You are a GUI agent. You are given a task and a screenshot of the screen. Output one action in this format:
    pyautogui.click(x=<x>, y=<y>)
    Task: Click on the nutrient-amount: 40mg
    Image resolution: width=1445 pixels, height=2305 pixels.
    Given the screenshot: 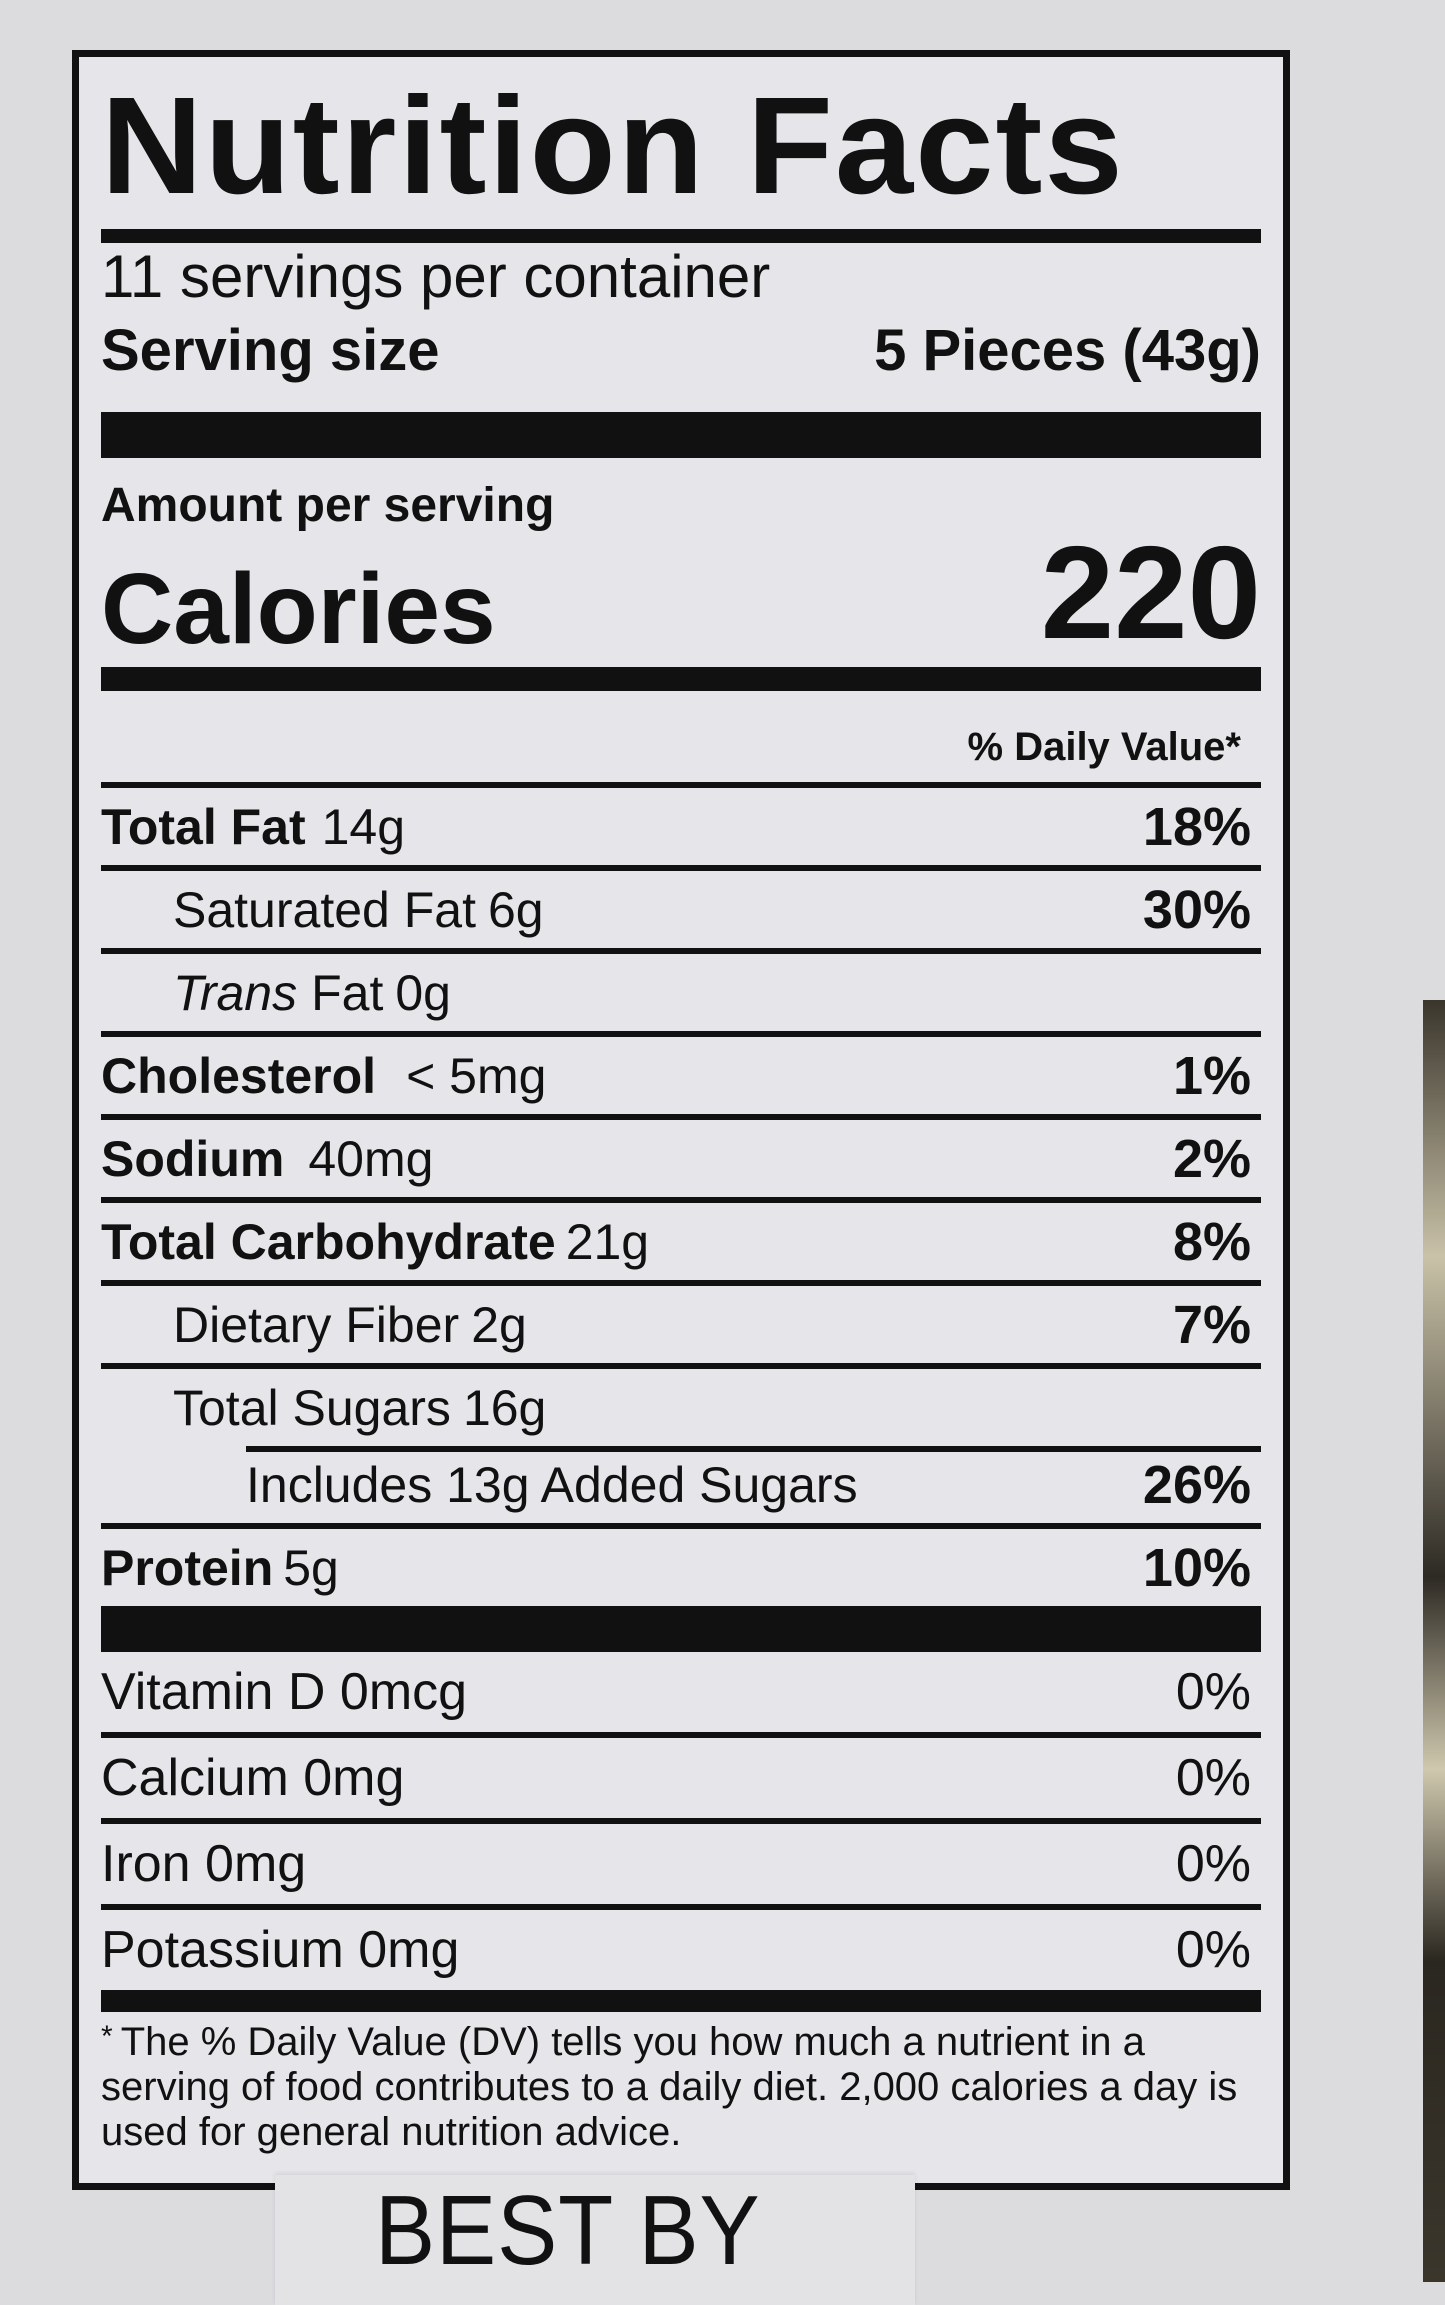 What is the action you would take?
    pyautogui.click(x=371, y=1158)
    